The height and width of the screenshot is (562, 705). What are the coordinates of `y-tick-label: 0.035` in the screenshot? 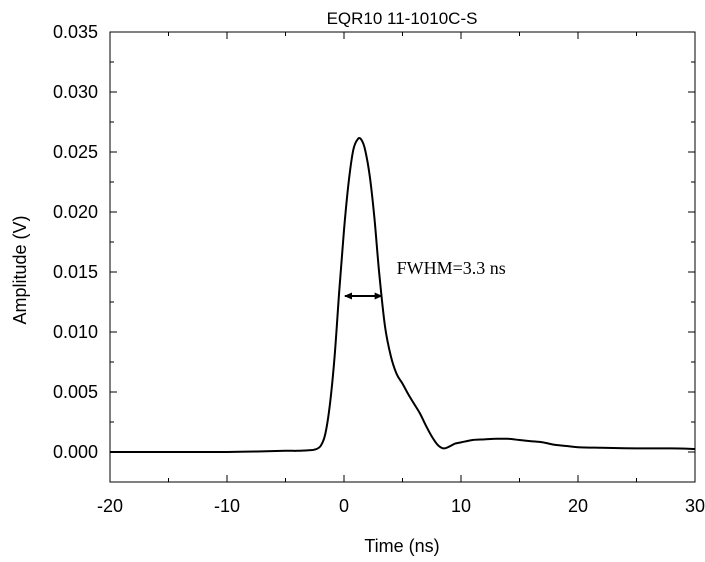 It's located at (75, 32).